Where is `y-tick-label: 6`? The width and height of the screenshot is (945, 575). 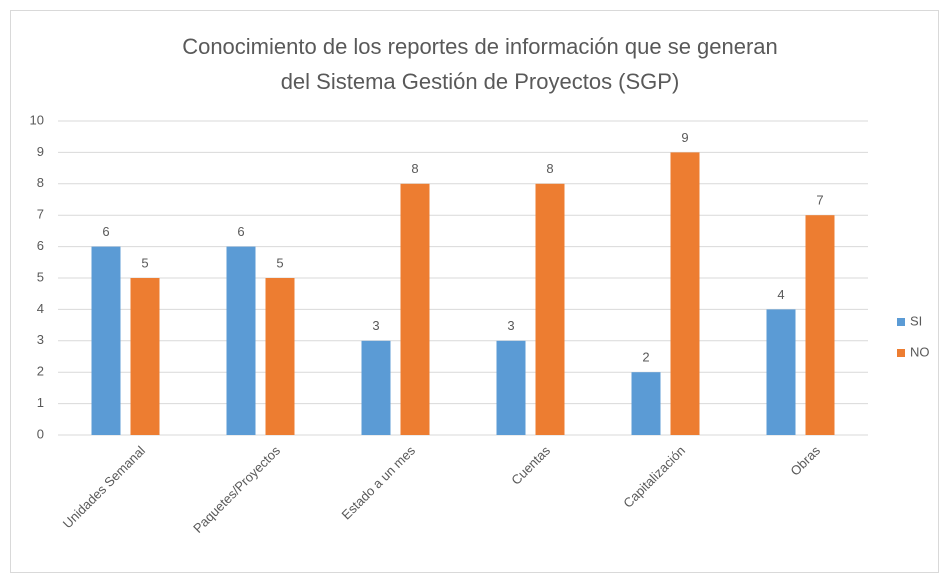 y-tick-label: 6 is located at coordinates (40, 245).